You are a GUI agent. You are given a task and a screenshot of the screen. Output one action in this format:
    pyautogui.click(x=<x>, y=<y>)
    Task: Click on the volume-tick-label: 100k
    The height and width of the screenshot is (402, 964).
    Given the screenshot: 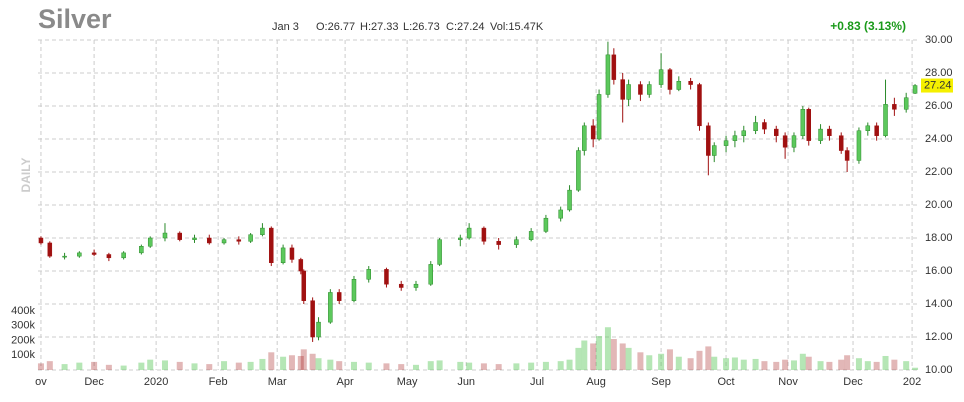 What is the action you would take?
    pyautogui.click(x=23, y=355)
    